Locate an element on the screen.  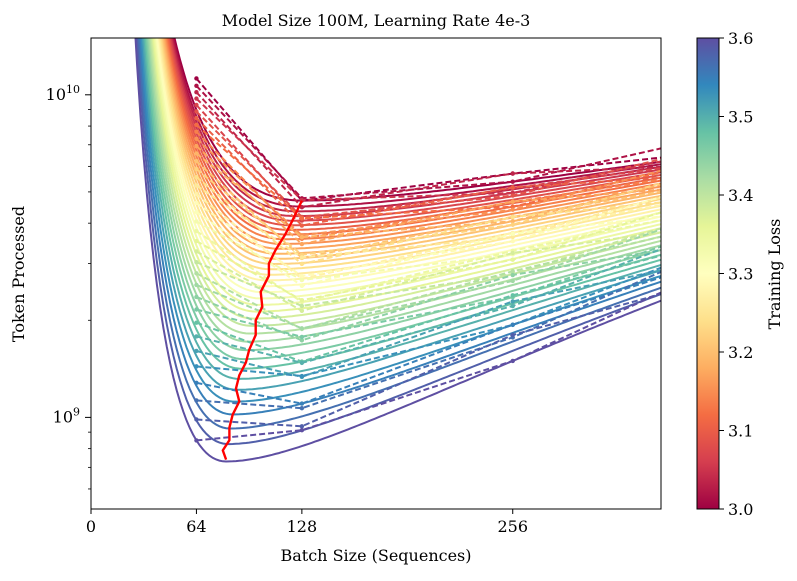
x-axis-label: Batch Size (Sequences) is located at coordinates (375, 555).